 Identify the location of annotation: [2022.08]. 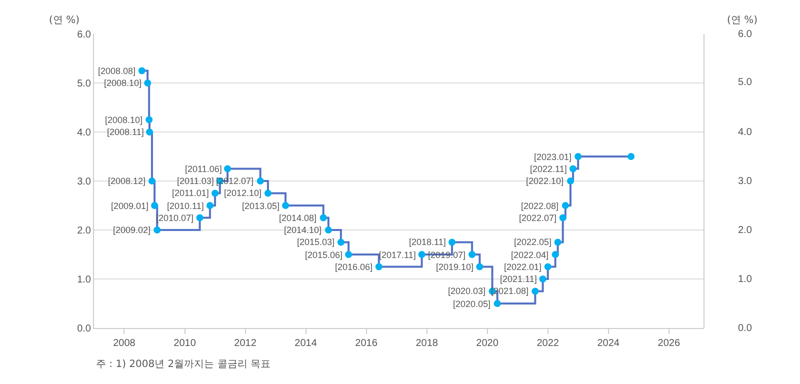
(540, 206).